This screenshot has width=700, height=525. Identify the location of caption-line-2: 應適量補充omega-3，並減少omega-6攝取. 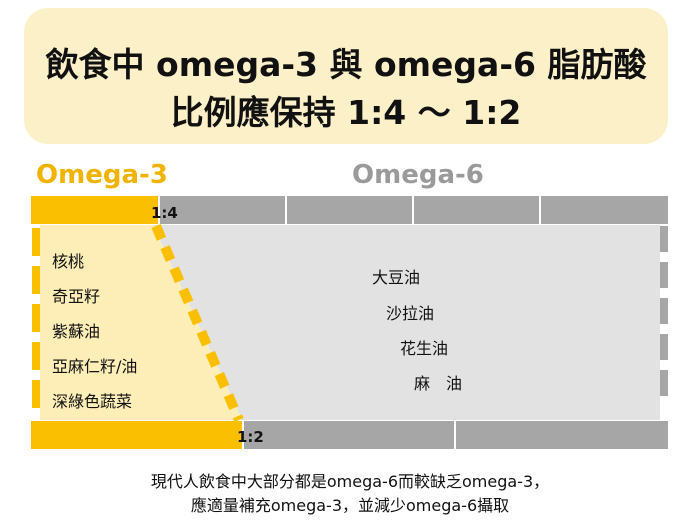
(350, 505).